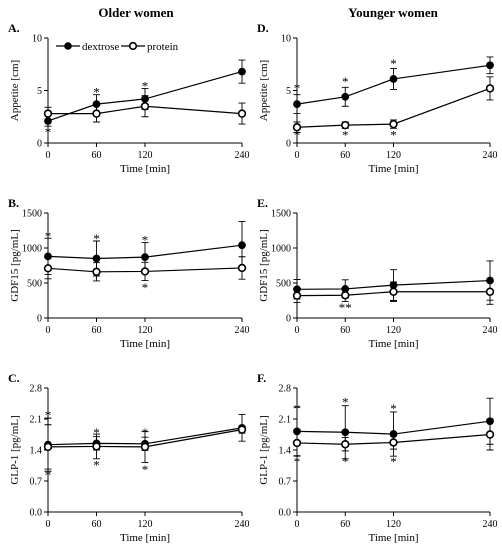 Image resolution: width=502 pixels, height=550 pixels. I want to click on y-axis-label: Appetite [cm], so click(15, 90).